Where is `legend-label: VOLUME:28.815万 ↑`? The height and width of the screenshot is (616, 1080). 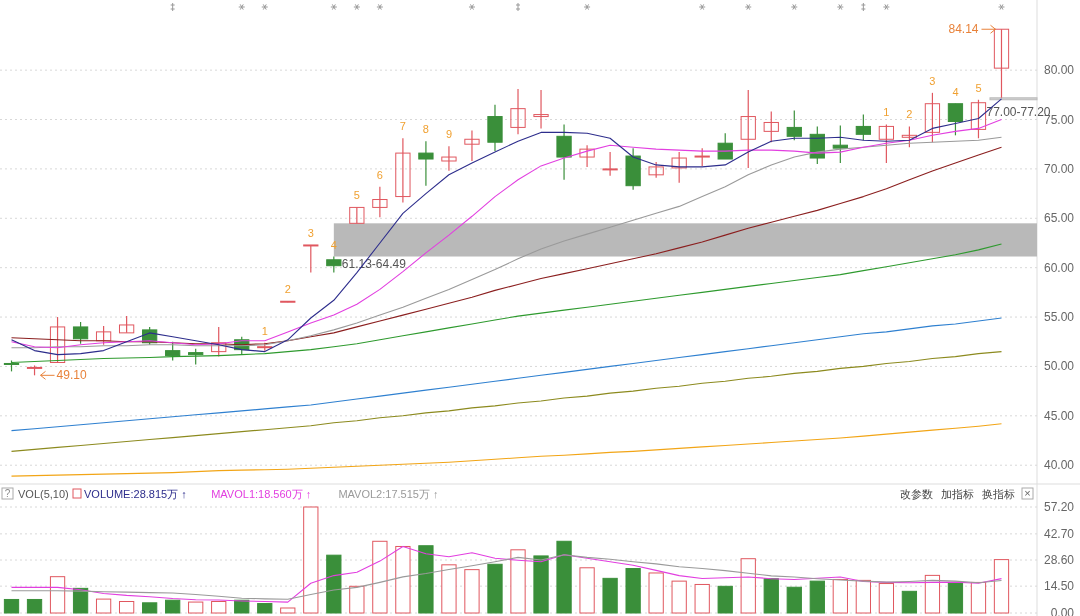 legend-label: VOLUME:28.815万 ↑ is located at coordinates (135, 494).